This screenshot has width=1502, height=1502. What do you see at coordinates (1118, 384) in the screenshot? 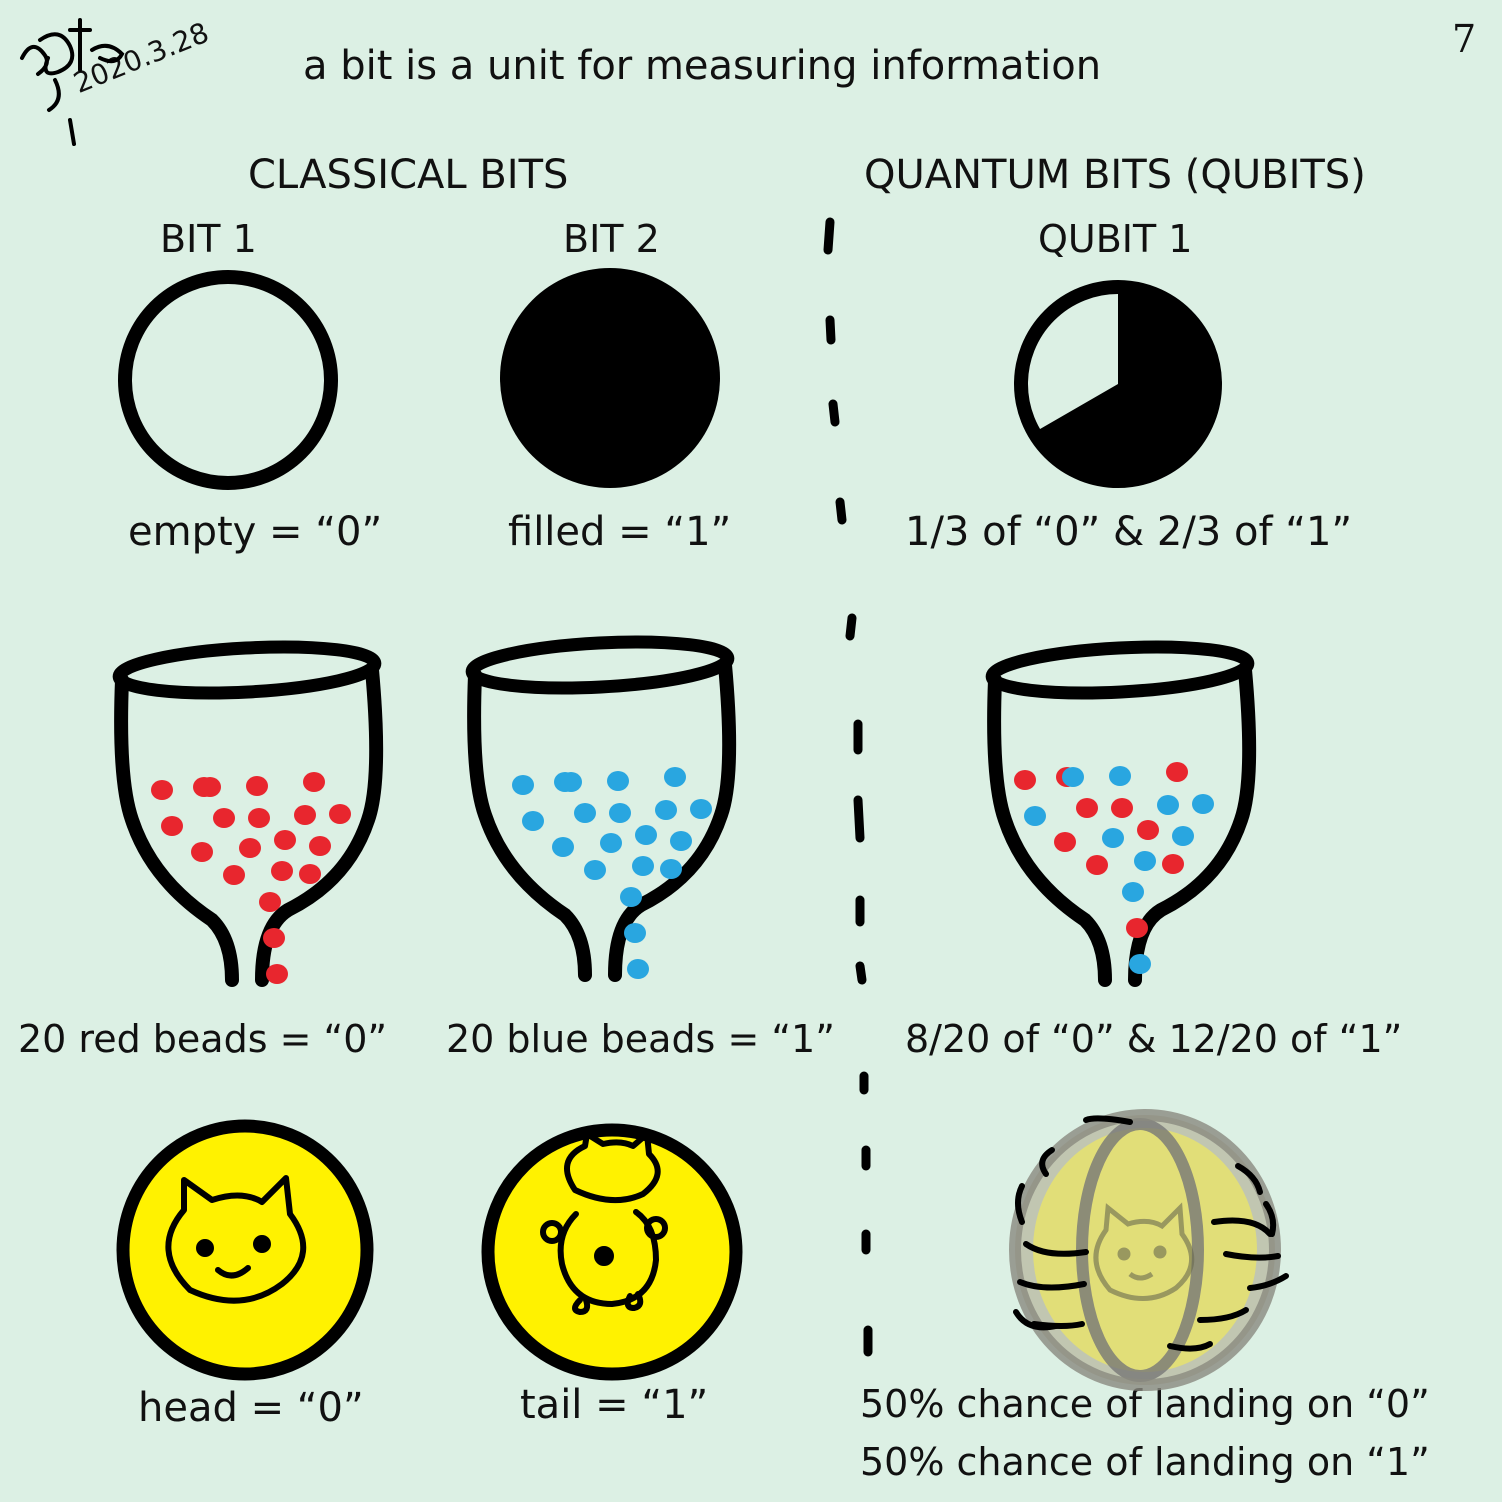
I see `qubit-partial-circle` at bounding box center [1118, 384].